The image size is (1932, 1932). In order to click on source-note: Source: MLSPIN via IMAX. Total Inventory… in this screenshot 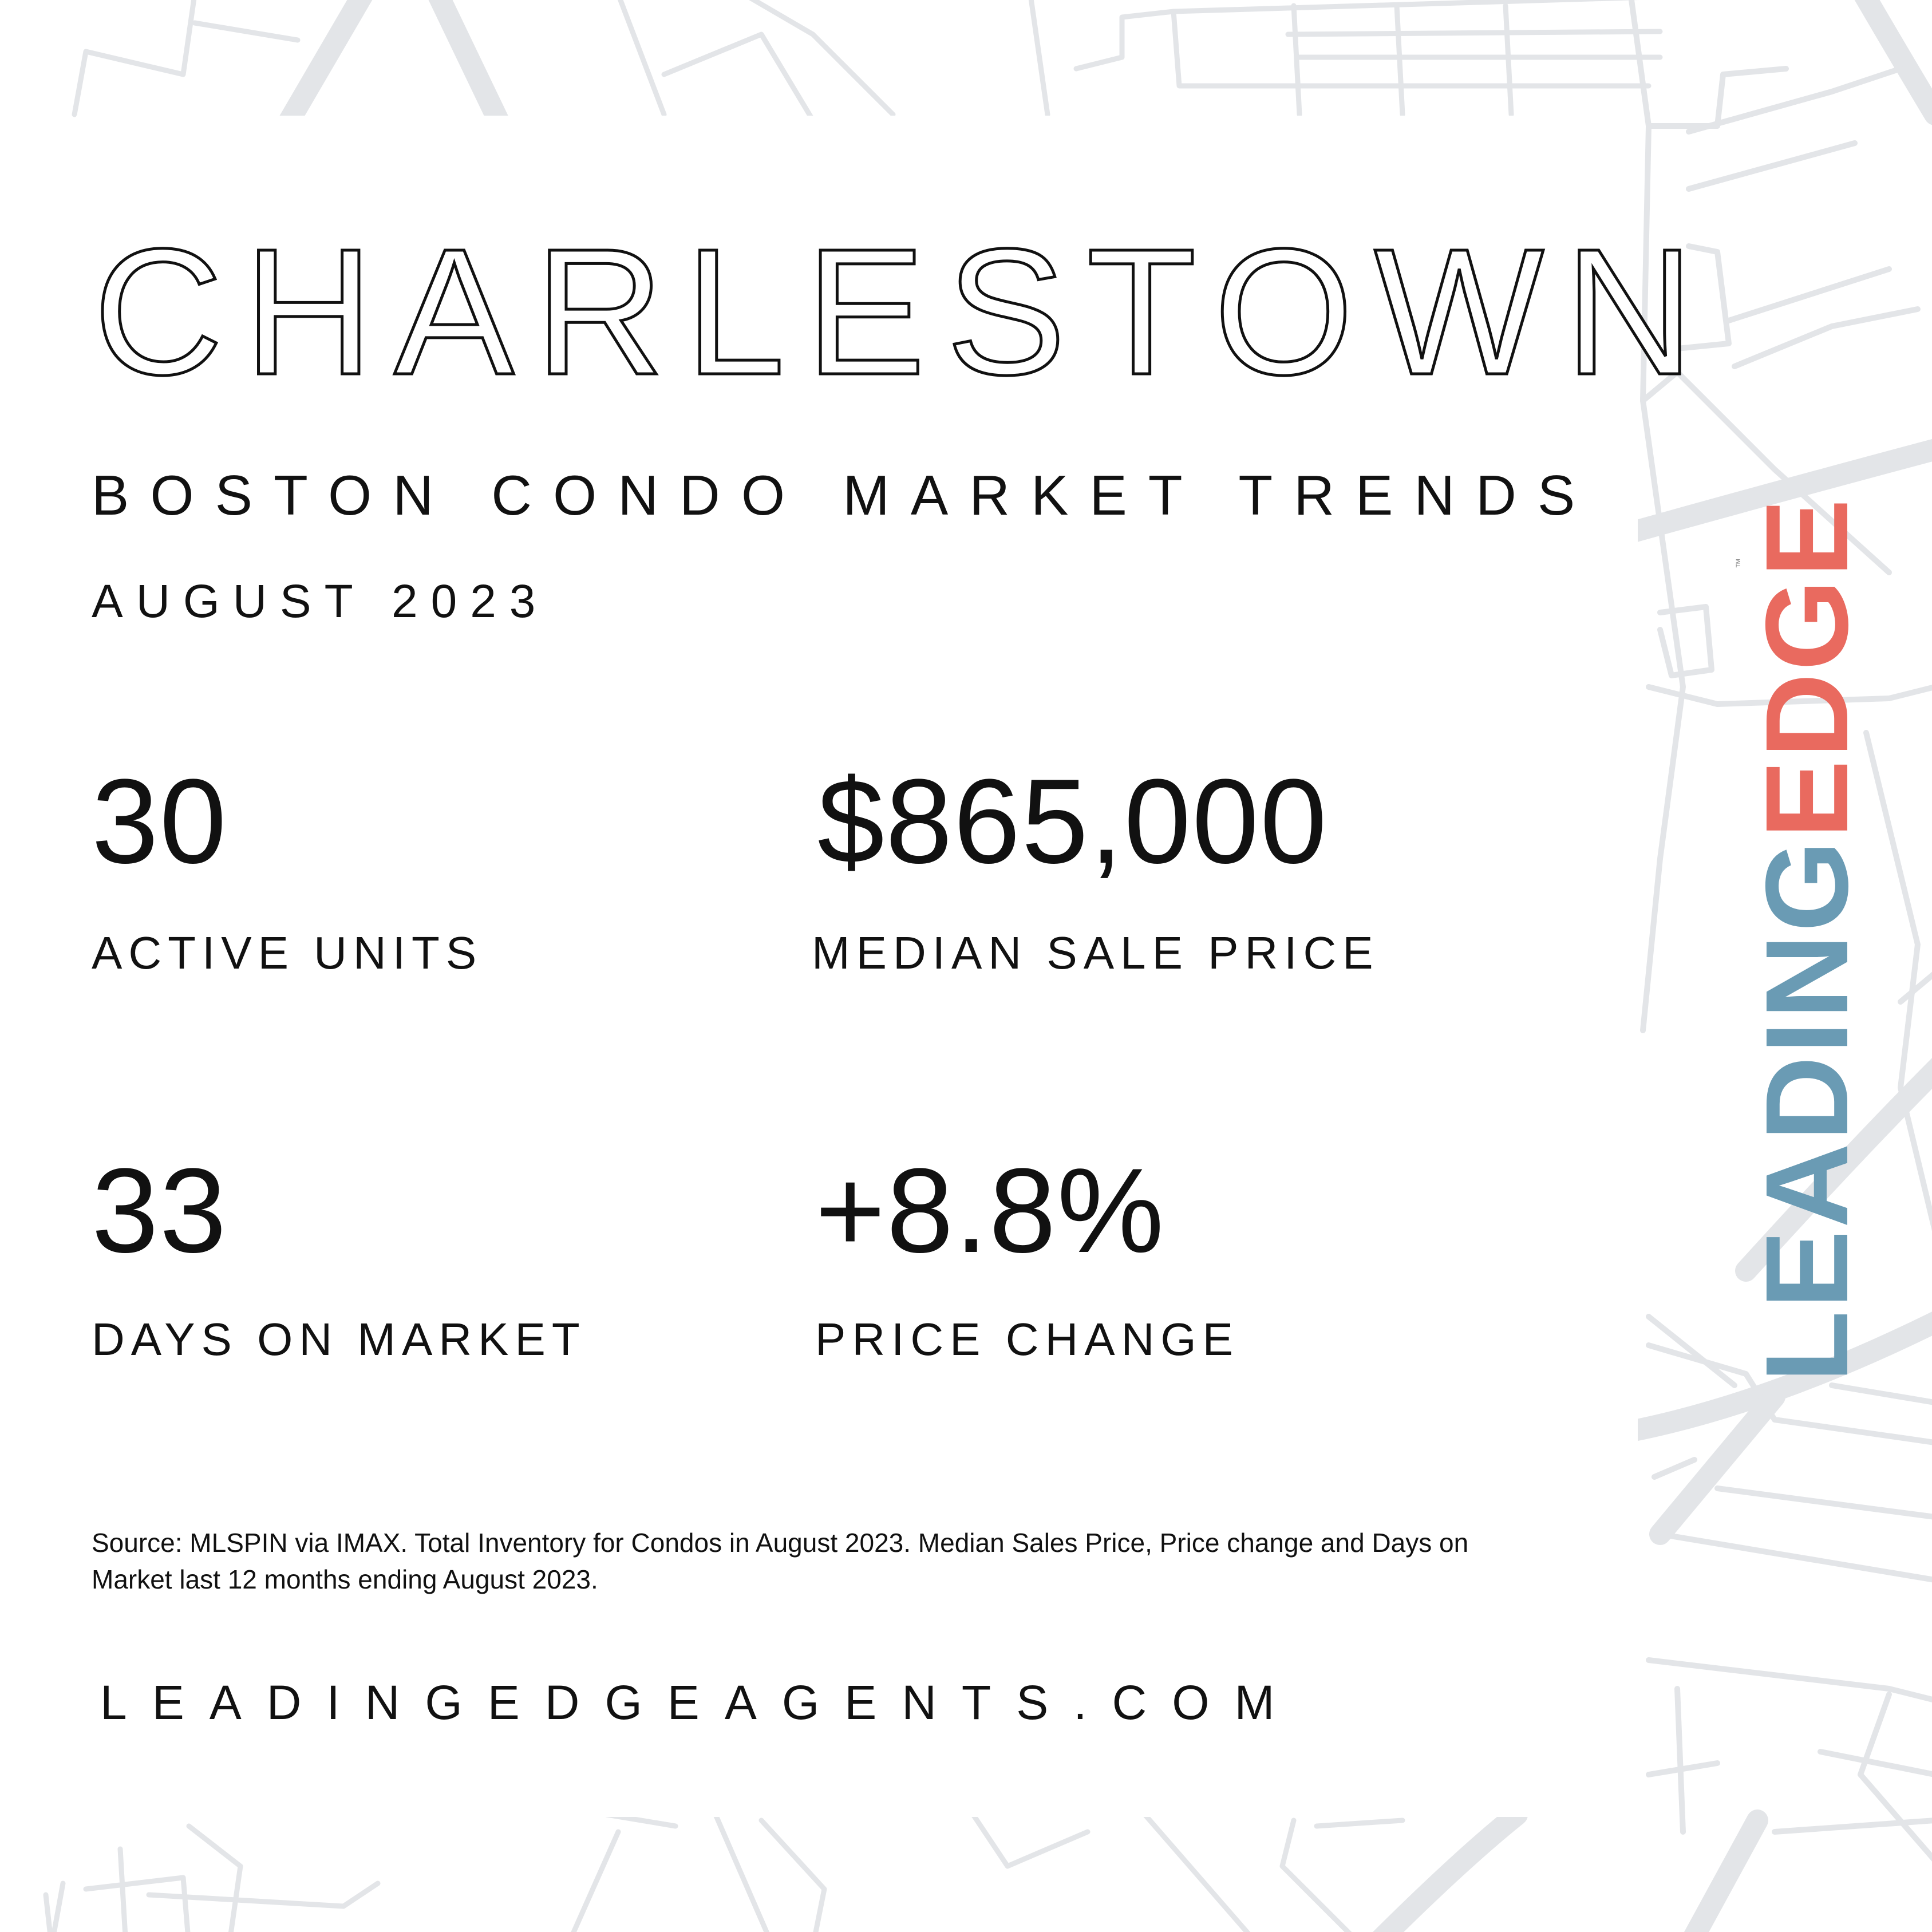, I will do `click(780, 1561)`.